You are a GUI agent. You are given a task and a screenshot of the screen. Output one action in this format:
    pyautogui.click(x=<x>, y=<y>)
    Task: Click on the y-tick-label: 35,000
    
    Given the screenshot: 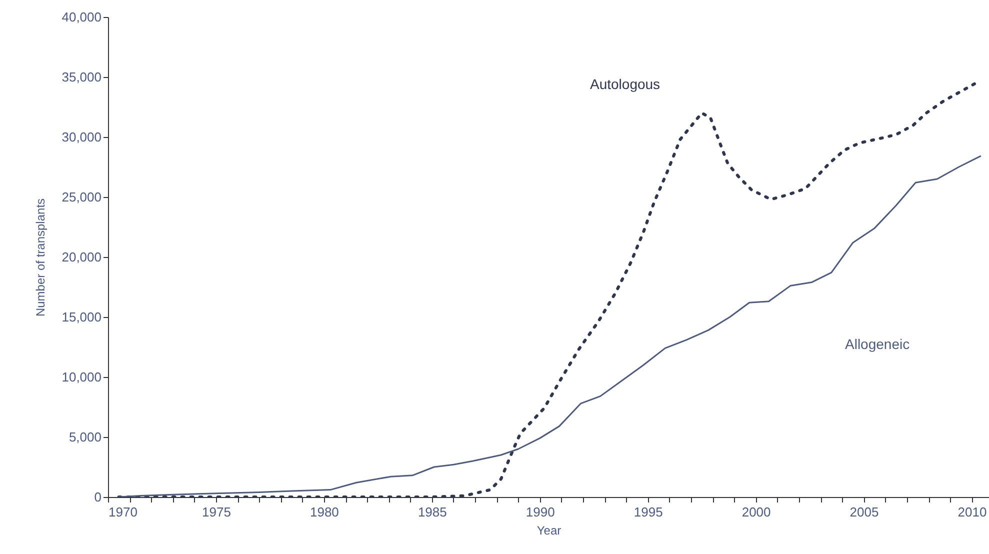 What is the action you would take?
    pyautogui.click(x=82, y=77)
    